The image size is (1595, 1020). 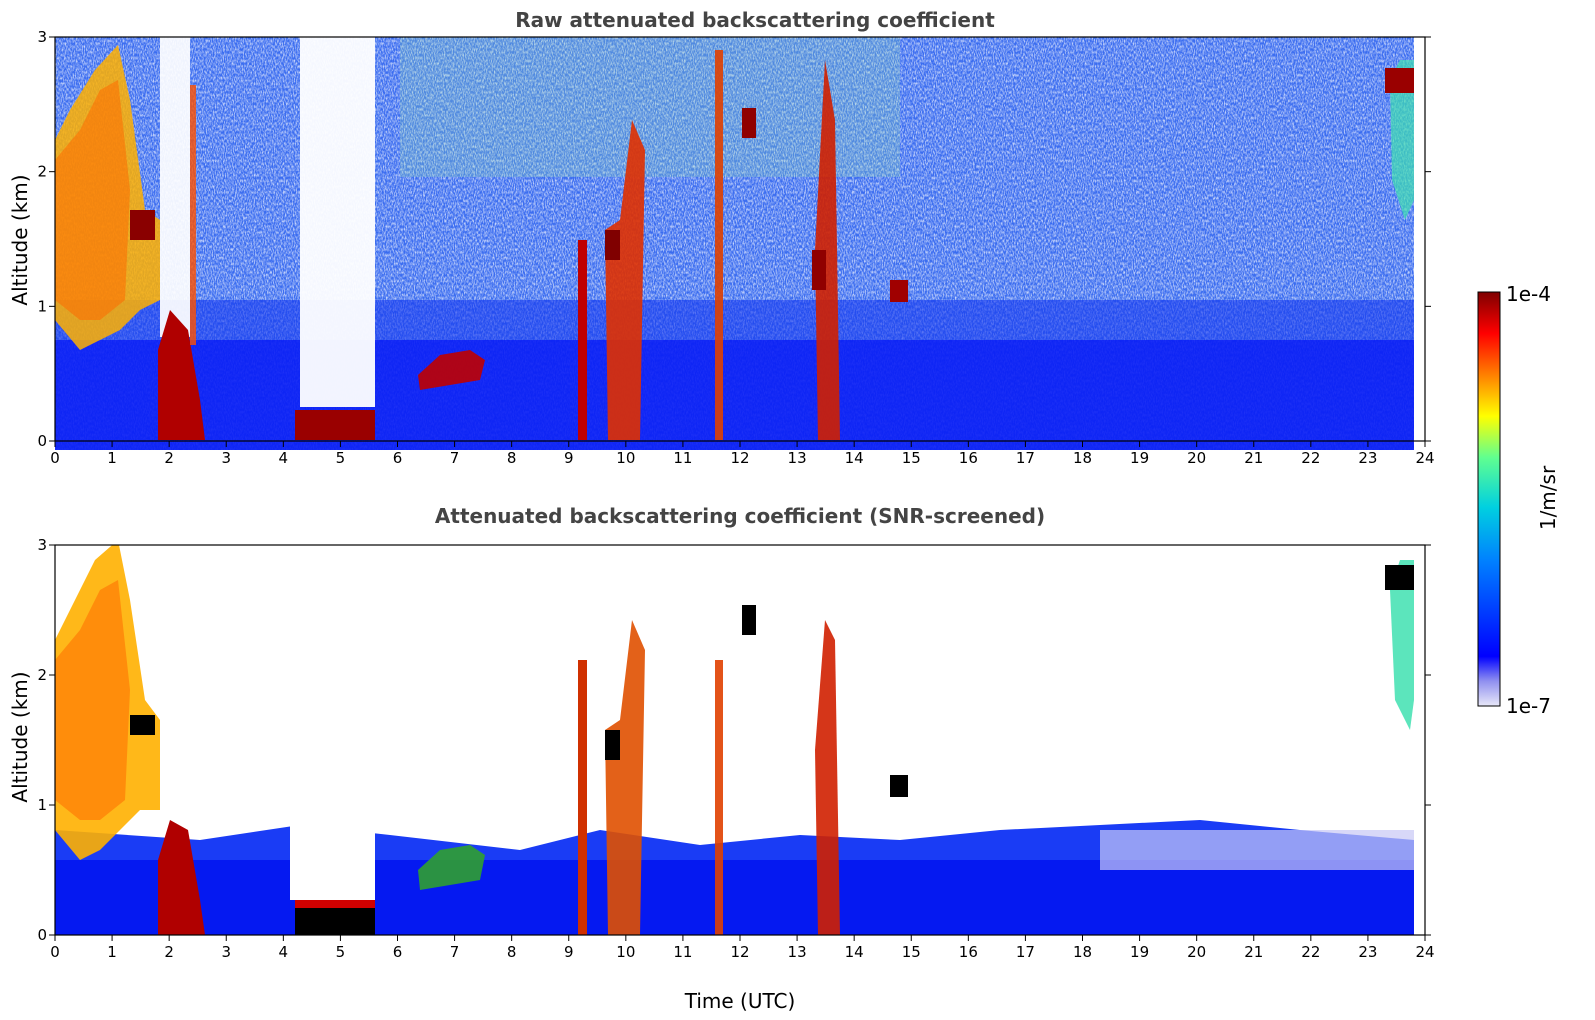 I want to click on feature-morning-cap, so click(x=142, y=225).